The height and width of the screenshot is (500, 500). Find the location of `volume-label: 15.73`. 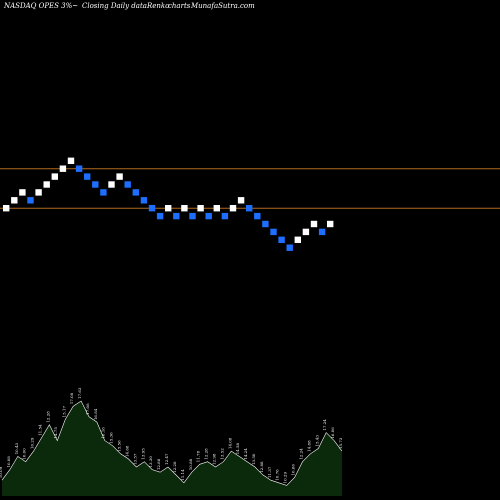

volume-label: 15.73 is located at coordinates (340, 443).